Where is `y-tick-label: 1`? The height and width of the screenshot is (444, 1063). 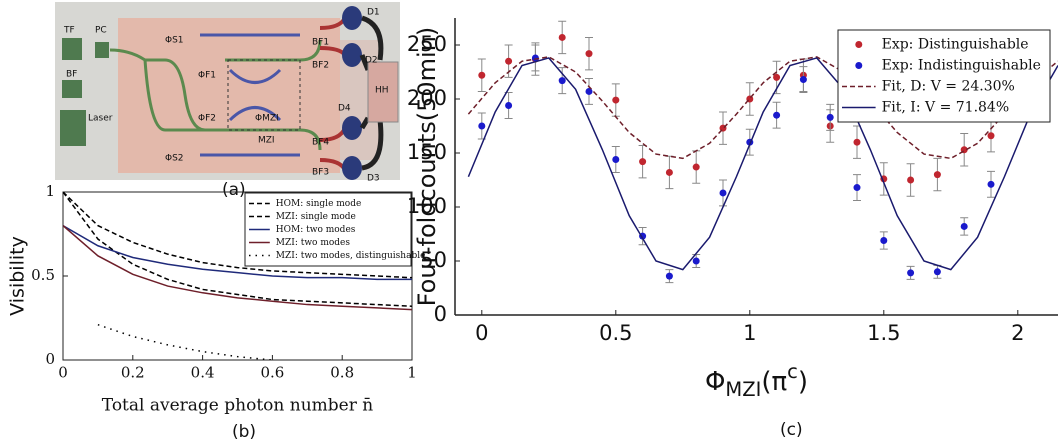
y-tick-label: 1 is located at coordinates (50, 191).